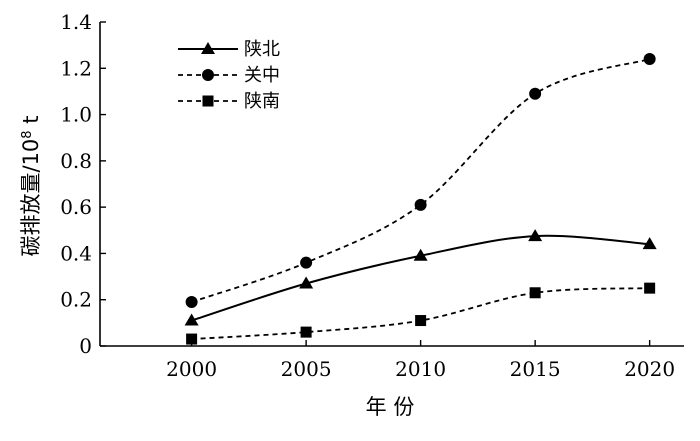  What do you see at coordinates (420, 369) in the screenshot?
I see `x-tick-label: 2010` at bounding box center [420, 369].